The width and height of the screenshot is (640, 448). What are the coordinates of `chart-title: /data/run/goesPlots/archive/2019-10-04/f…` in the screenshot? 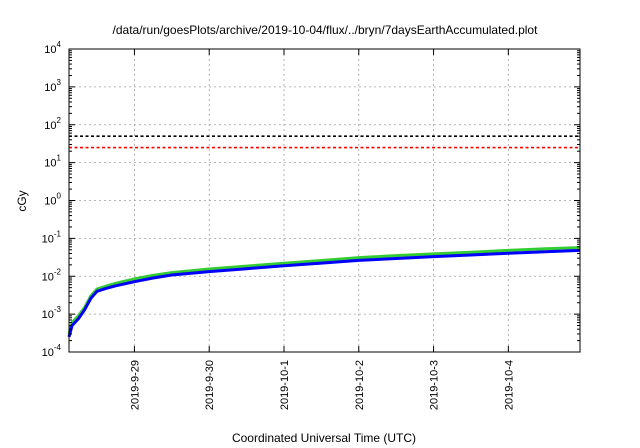 It's located at (326, 30).